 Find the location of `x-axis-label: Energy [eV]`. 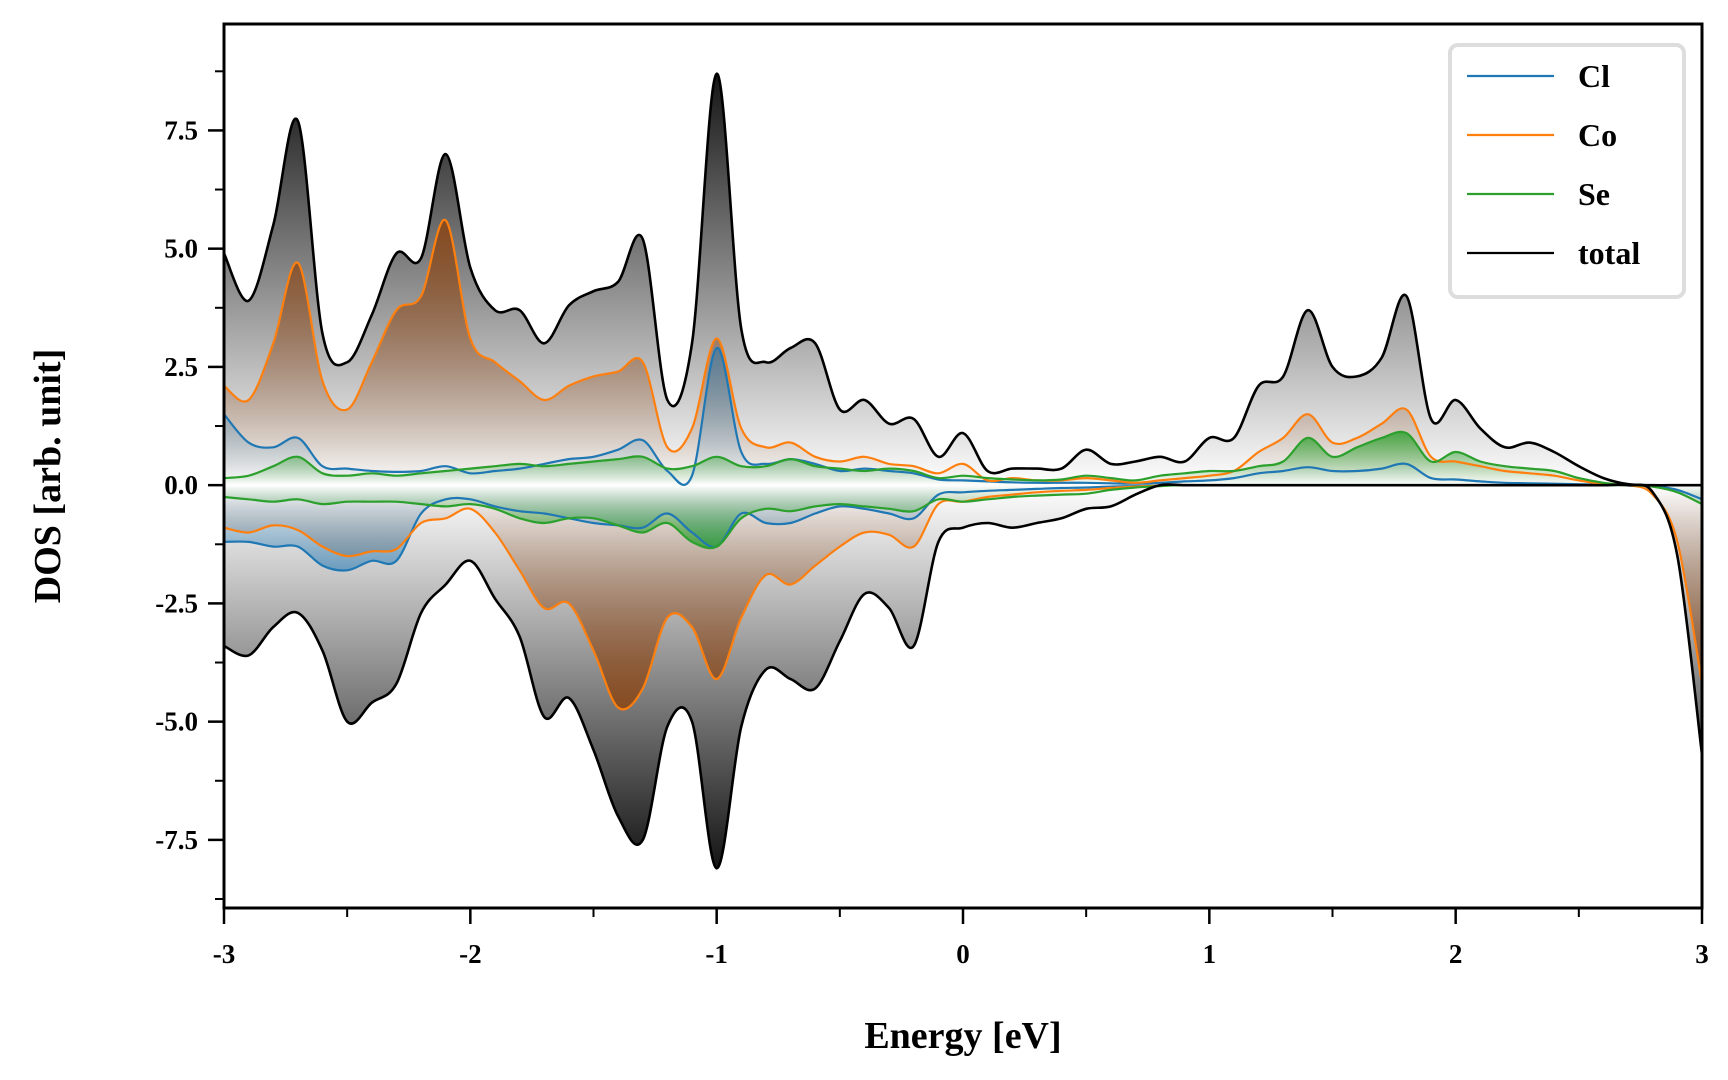

x-axis-label: Energy [eV] is located at coordinates (962, 1036).